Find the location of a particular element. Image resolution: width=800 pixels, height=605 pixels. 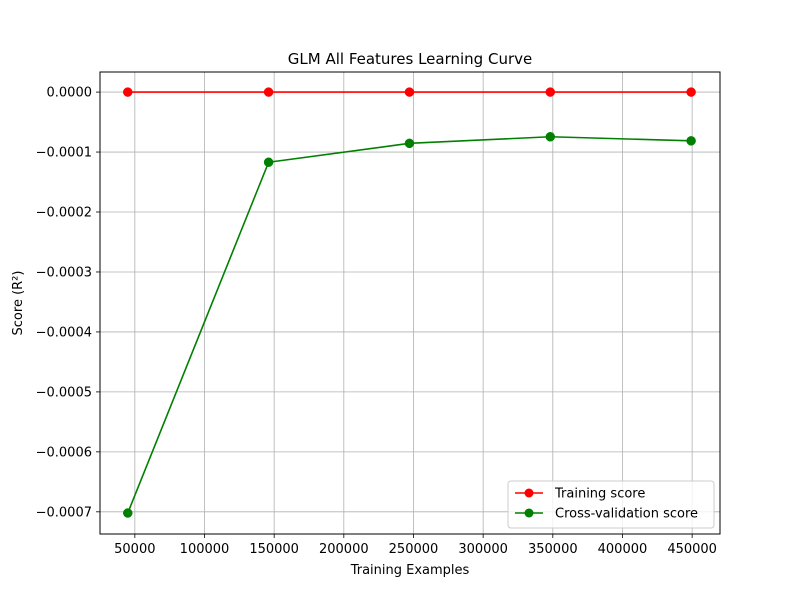

x-axis-label: Training Examples is located at coordinates (410, 570).